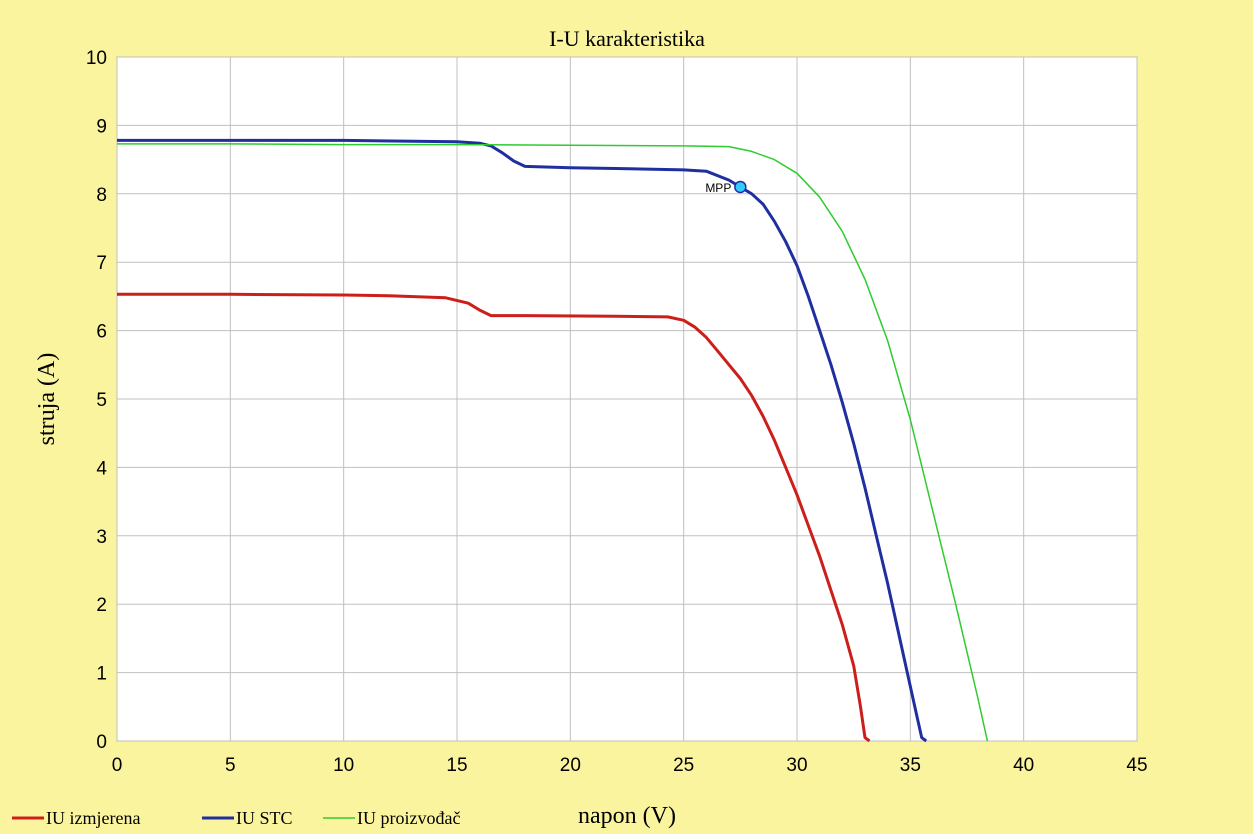  Describe the element at coordinates (683, 765) in the screenshot. I see `x-tick-label: 25` at that location.